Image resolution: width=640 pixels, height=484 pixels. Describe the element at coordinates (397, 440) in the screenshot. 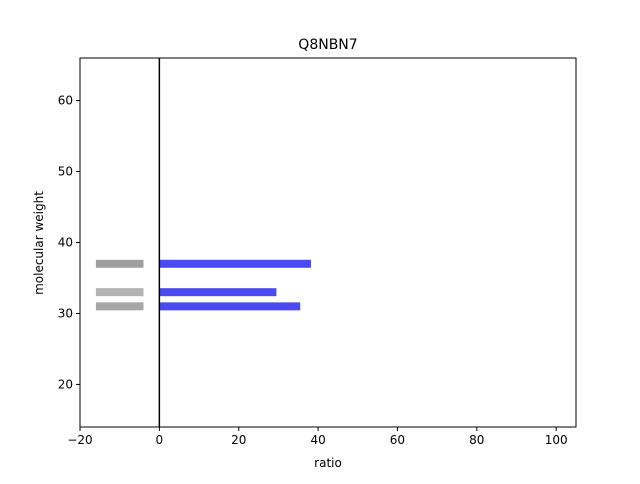

I see `x-tick-label-4: 60` at that location.